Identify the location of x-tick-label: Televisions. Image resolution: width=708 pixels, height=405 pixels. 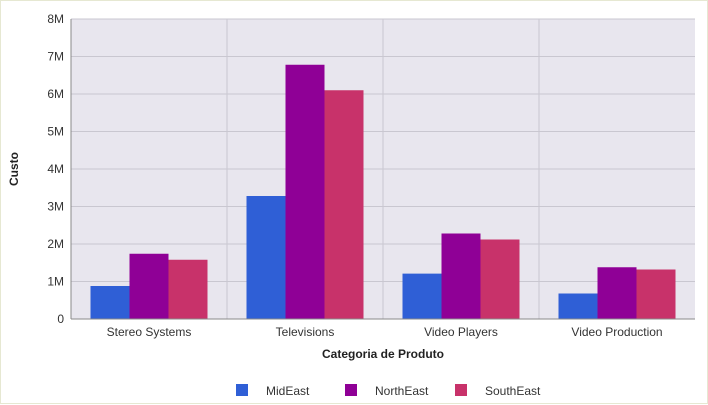
(305, 332).